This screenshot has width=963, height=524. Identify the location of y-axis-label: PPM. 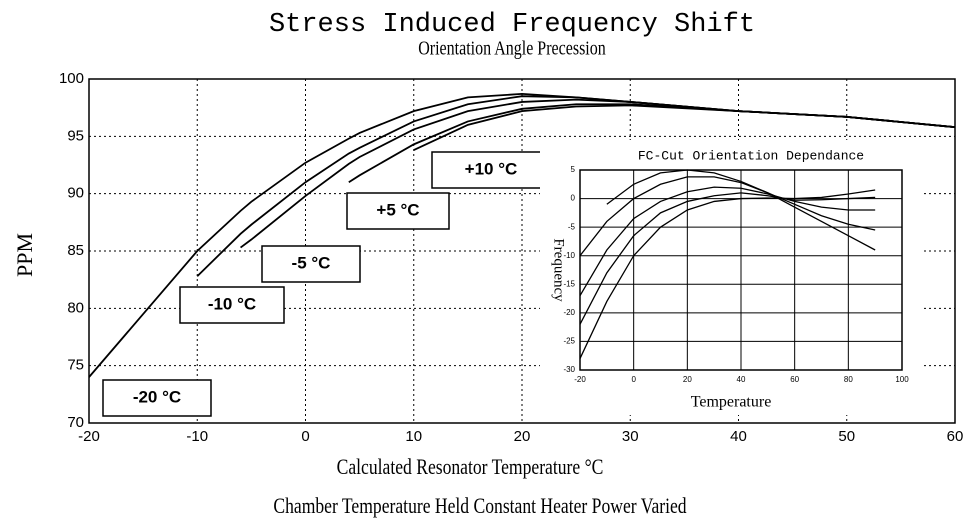
(24, 255).